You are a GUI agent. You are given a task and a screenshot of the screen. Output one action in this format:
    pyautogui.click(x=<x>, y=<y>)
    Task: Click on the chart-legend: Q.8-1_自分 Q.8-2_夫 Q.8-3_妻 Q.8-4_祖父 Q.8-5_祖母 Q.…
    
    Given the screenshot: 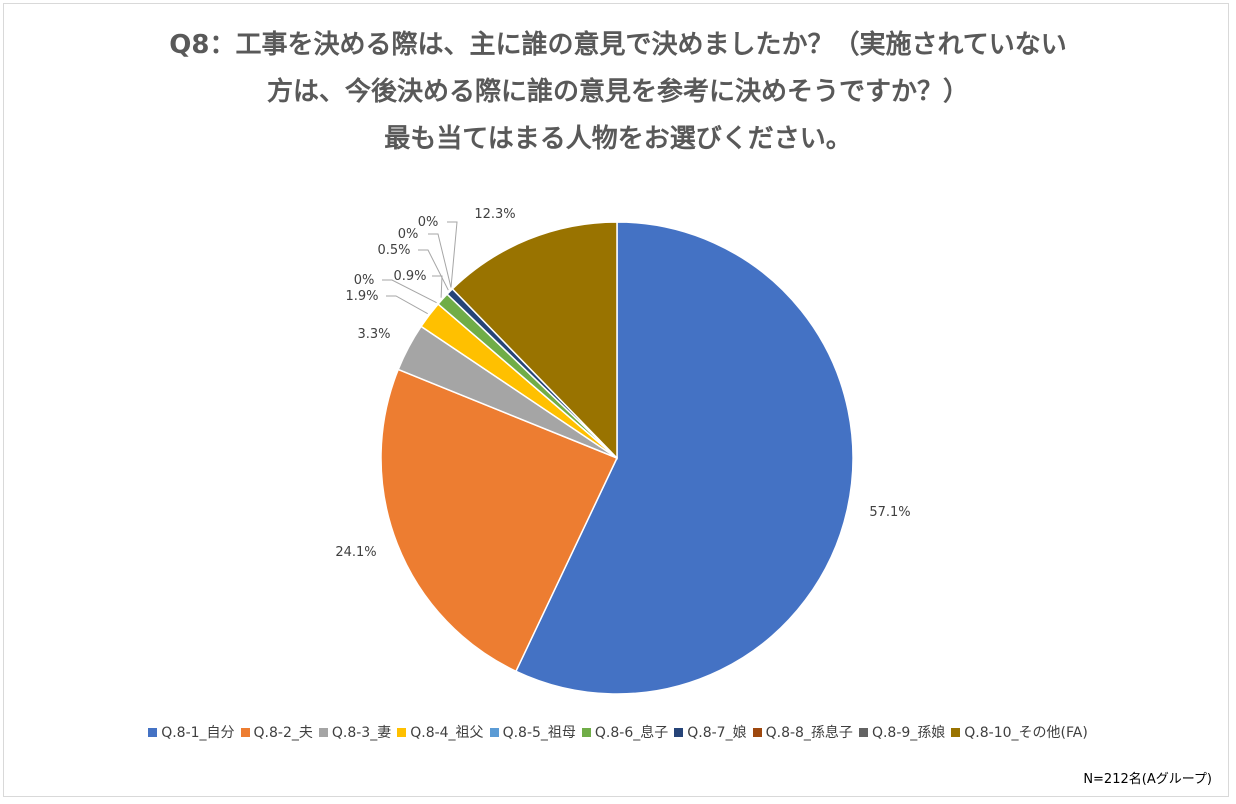 What is the action you would take?
    pyautogui.click(x=618, y=732)
    